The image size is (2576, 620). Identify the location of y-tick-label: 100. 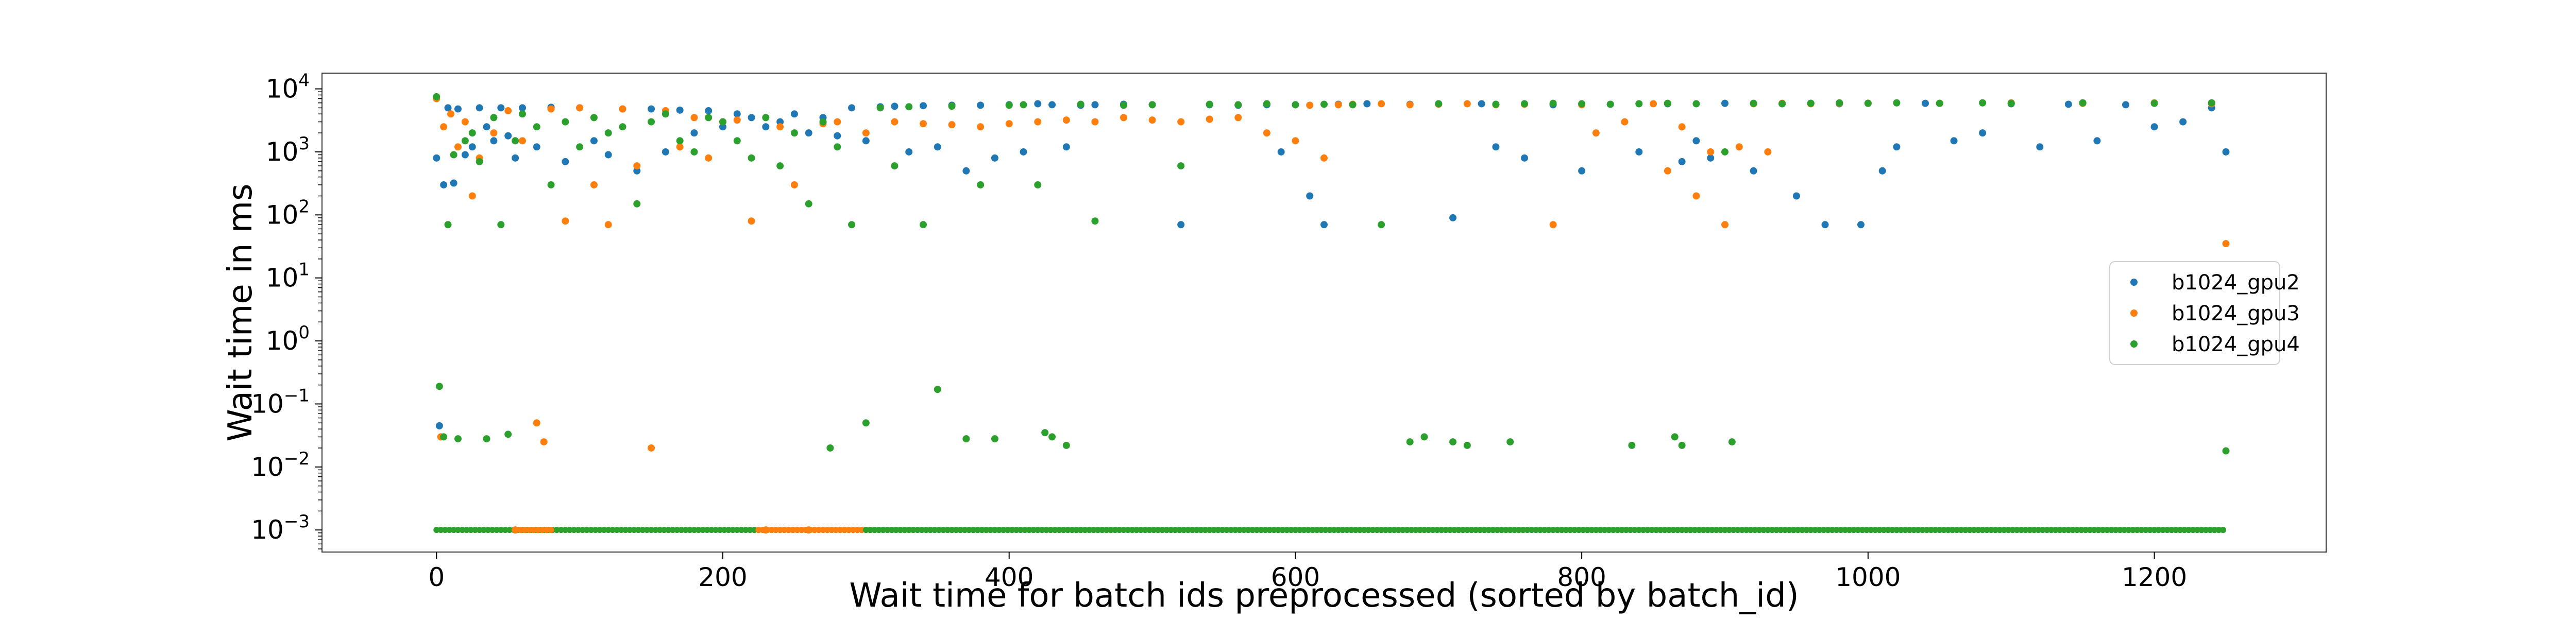
(288, 339).